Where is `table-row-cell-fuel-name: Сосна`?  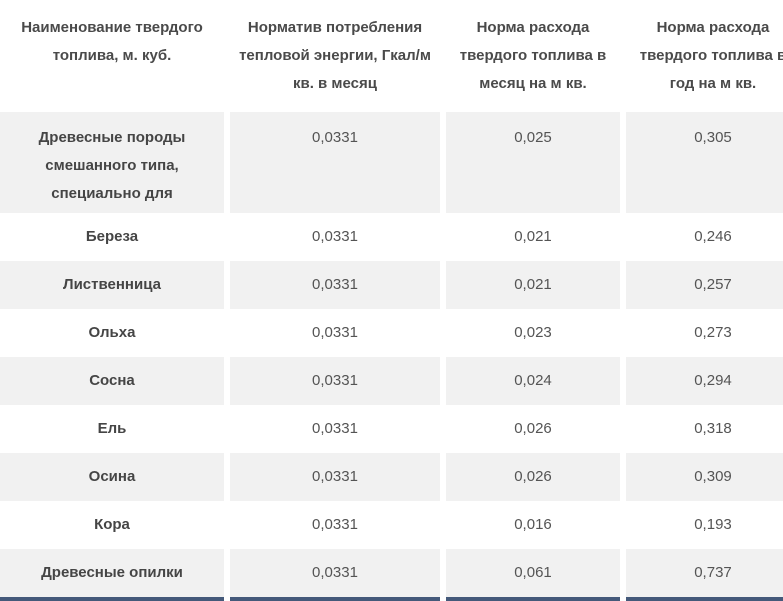
table-row-cell-fuel-name: Сосна is located at coordinates (112, 381).